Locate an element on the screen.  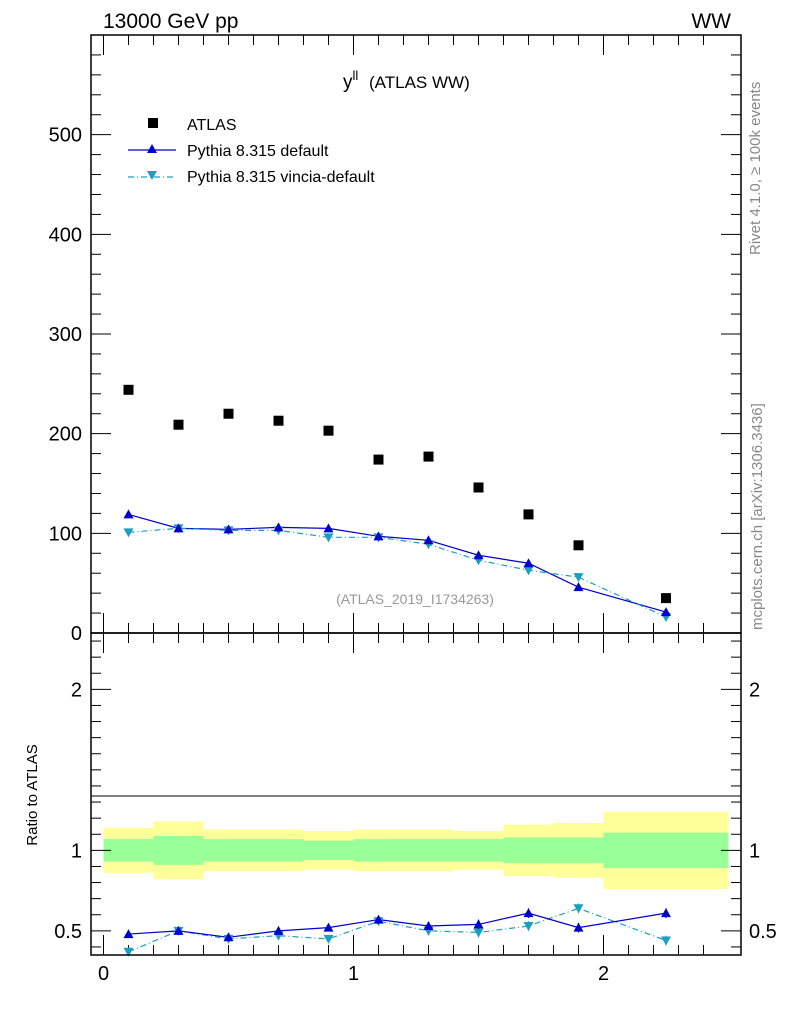
main-ytick-label: 0 is located at coordinates (76, 634).